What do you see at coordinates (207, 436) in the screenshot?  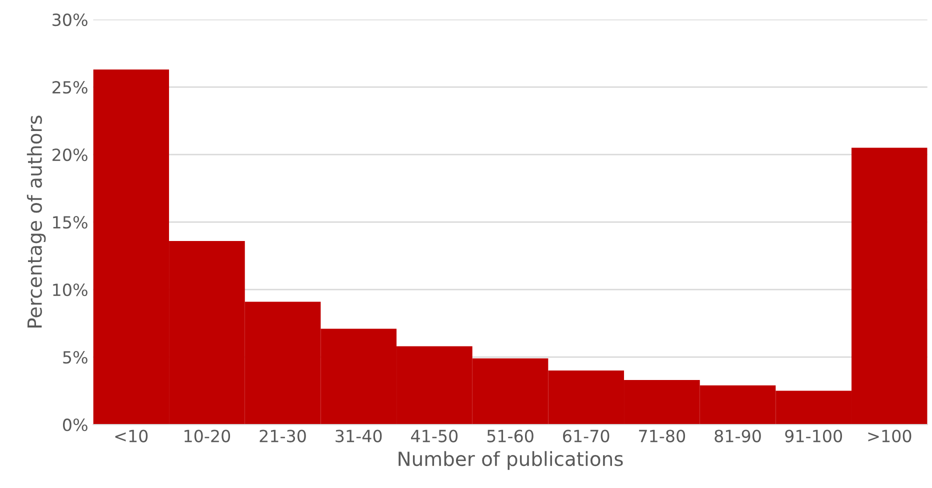 I see `x-tick-label: 10-20` at bounding box center [207, 436].